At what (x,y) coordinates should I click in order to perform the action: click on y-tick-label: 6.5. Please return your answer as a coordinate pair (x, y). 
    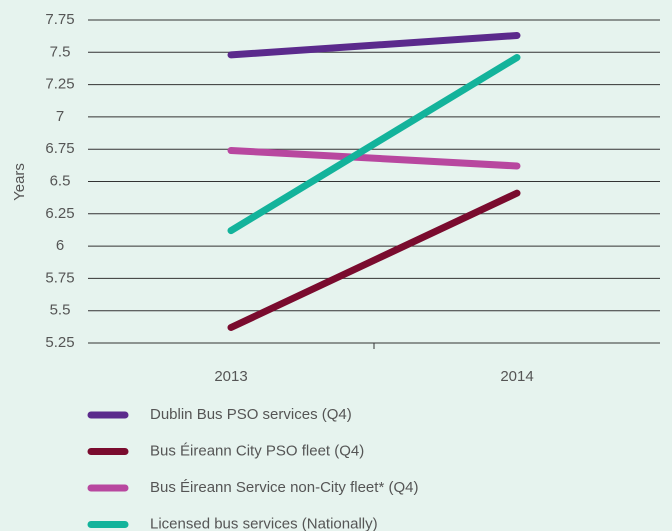
    Looking at the image, I should click on (60, 180).